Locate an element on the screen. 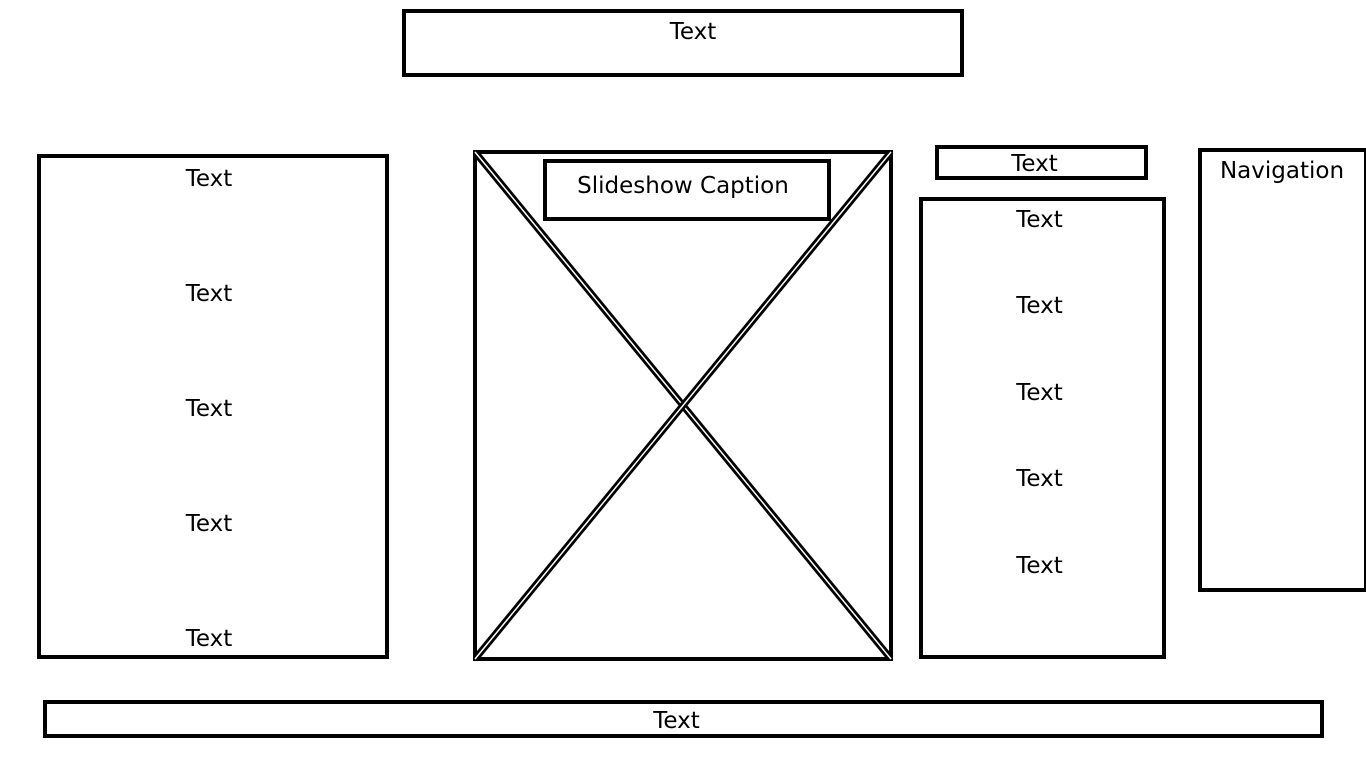 This screenshot has height=768, width=1366. slideshow-caption: Slideshow Caption is located at coordinates (683, 186).